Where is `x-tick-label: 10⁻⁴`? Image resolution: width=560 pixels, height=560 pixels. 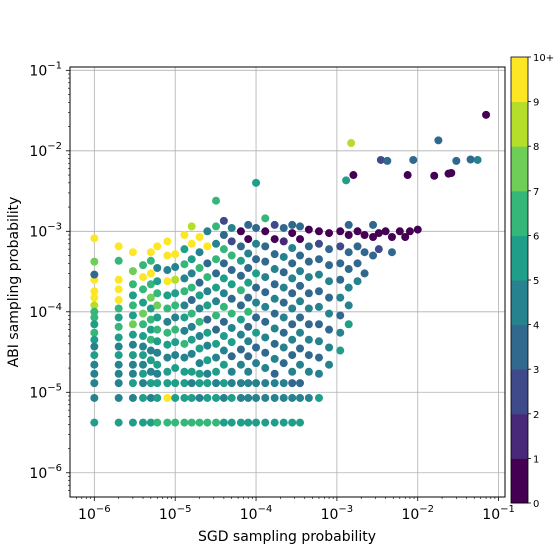 x-tick-label: 10⁻⁴ is located at coordinates (256, 513).